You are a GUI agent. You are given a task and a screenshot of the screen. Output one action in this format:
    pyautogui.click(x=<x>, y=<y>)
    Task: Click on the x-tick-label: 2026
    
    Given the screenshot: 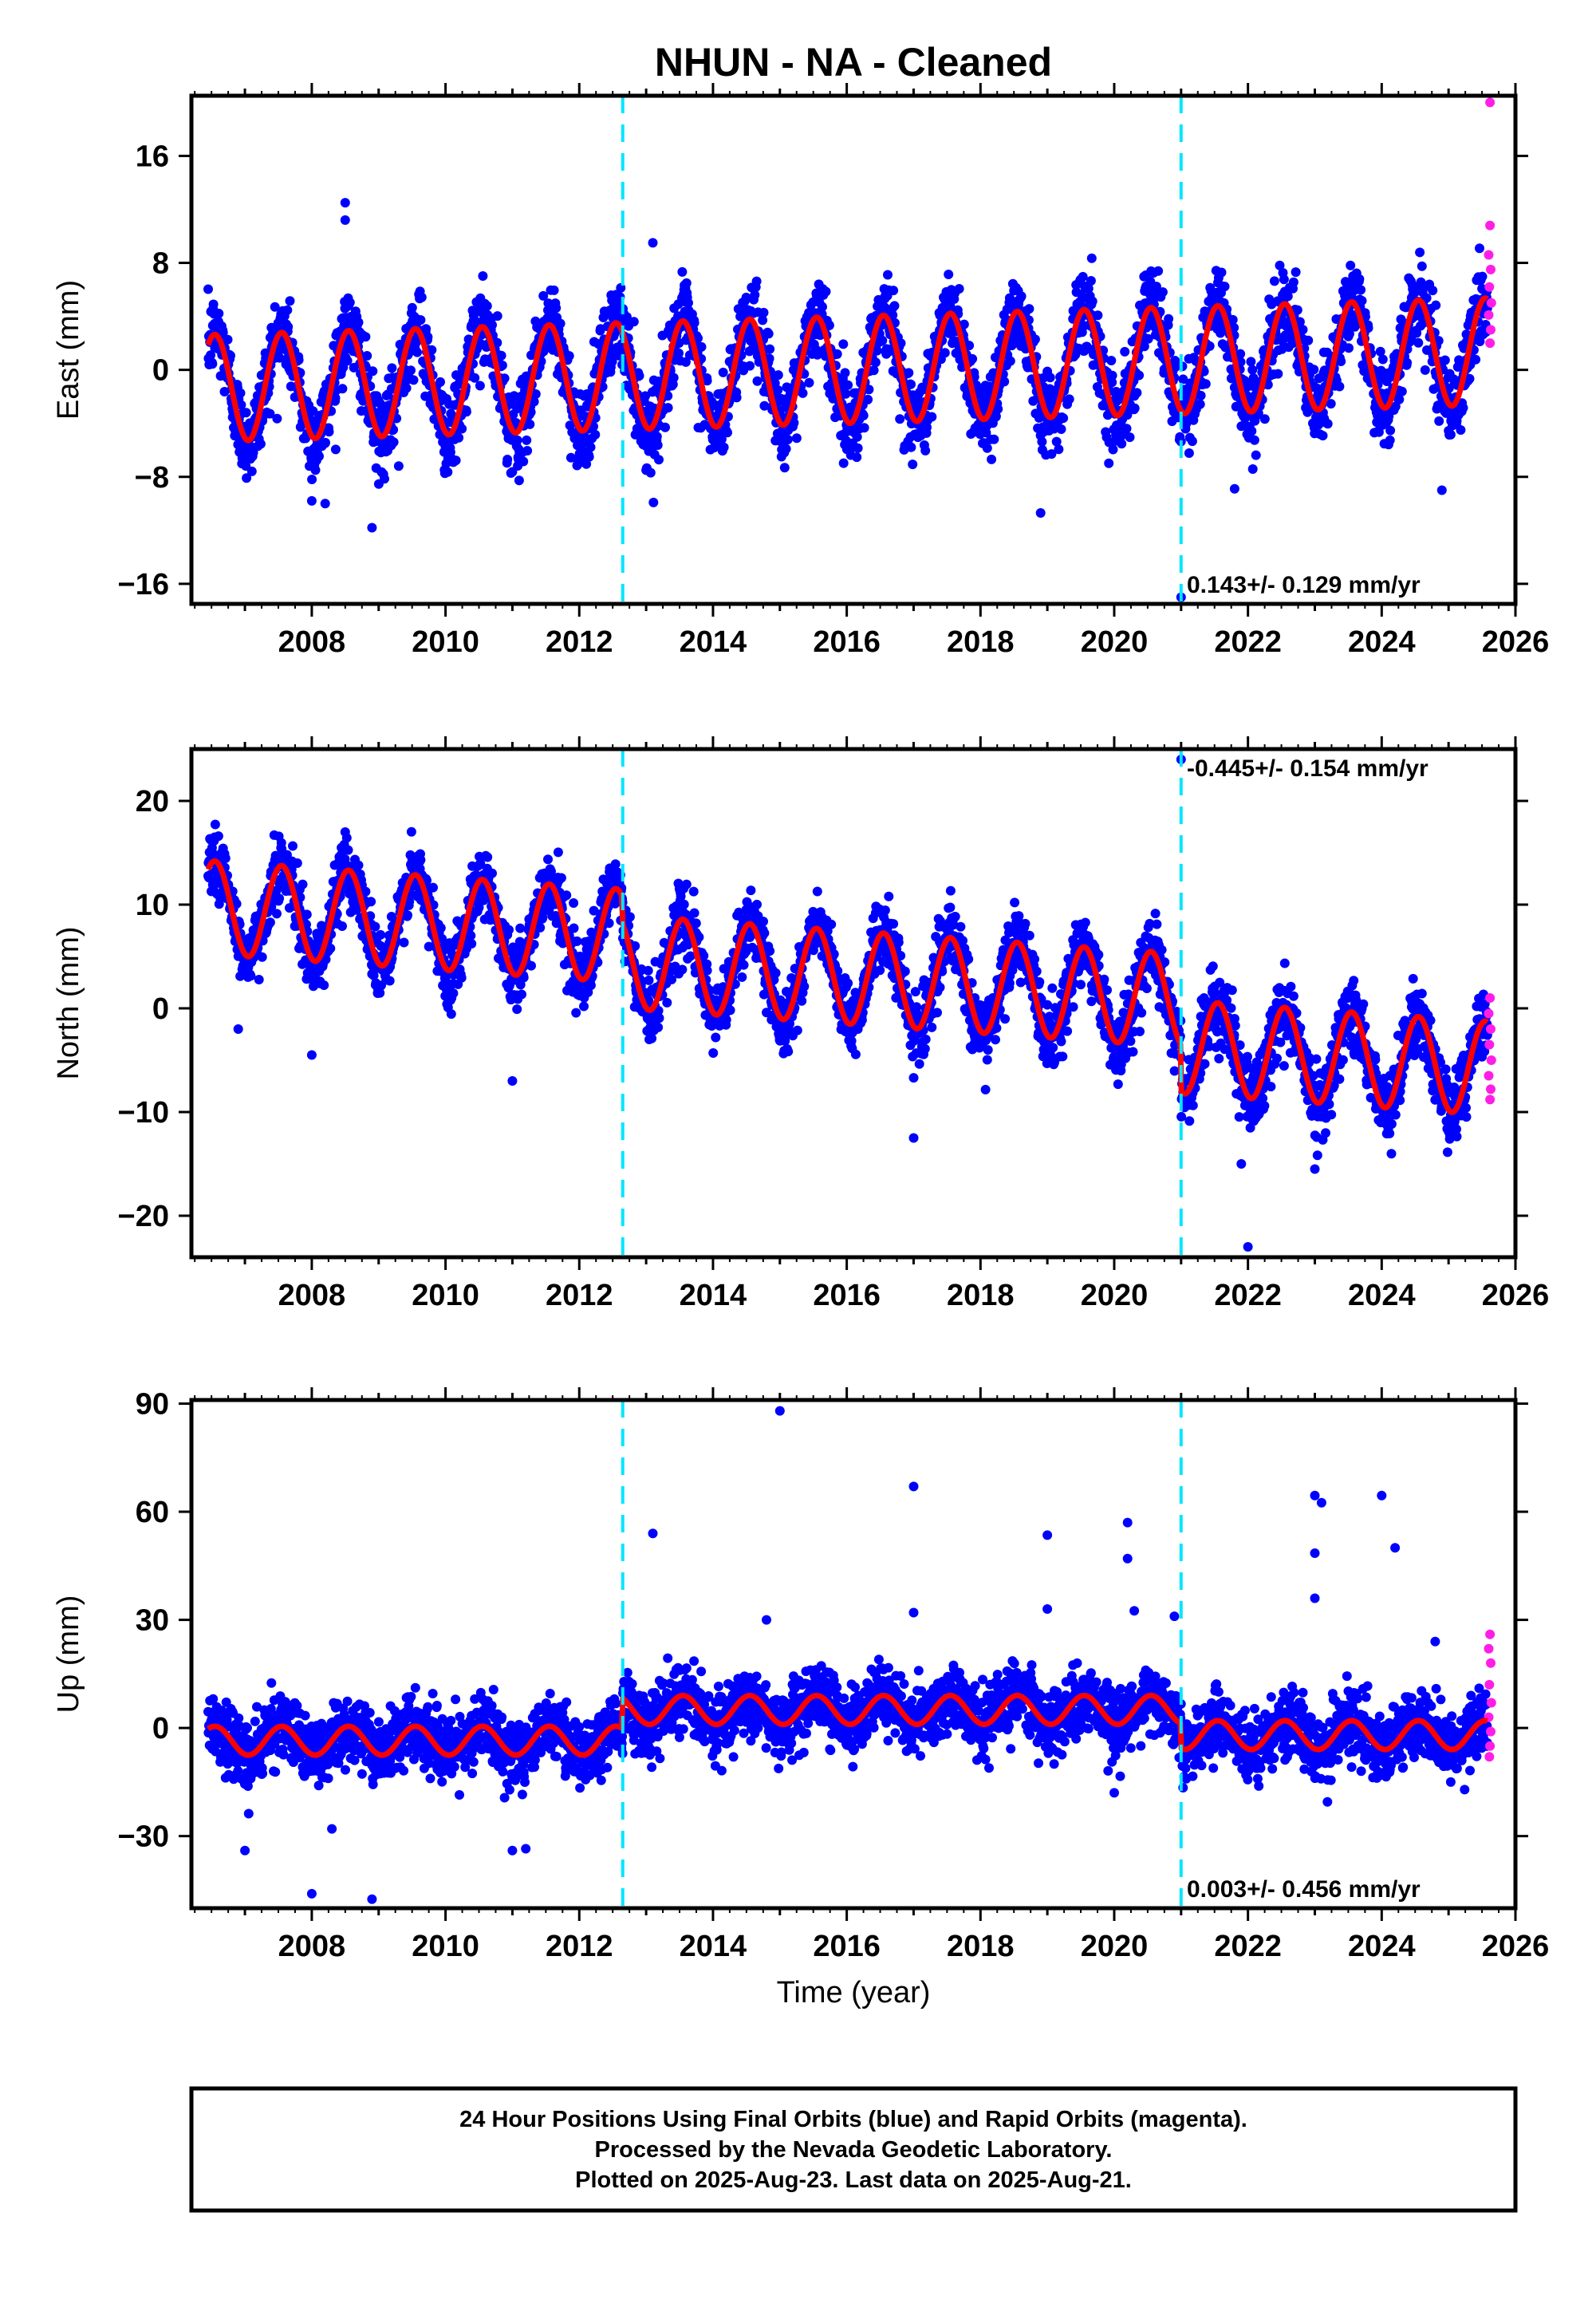 What is the action you would take?
    pyautogui.click(x=1516, y=642)
    